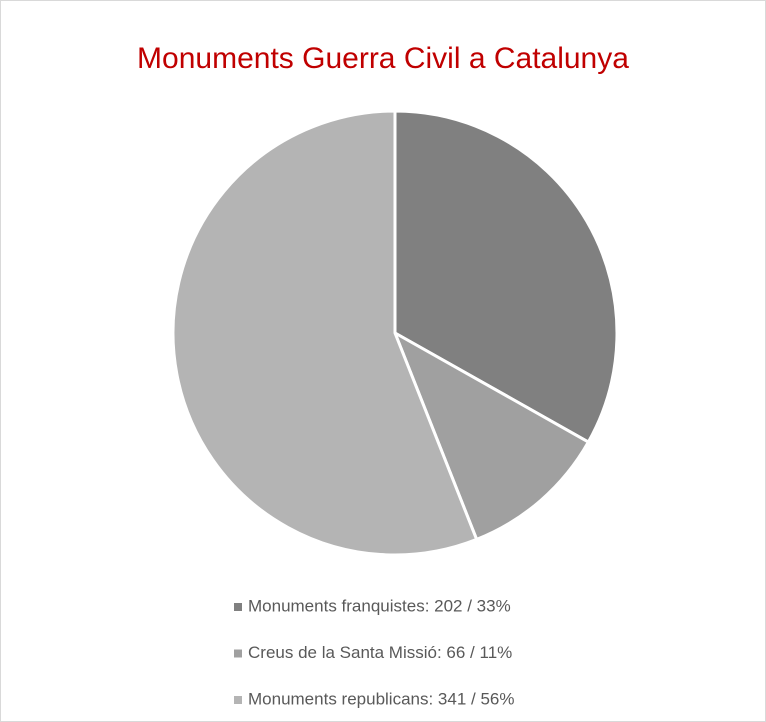  Describe the element at coordinates (381, 698) in the screenshot. I see `legend-label: Monuments republicans: 341 / 56%` at that location.